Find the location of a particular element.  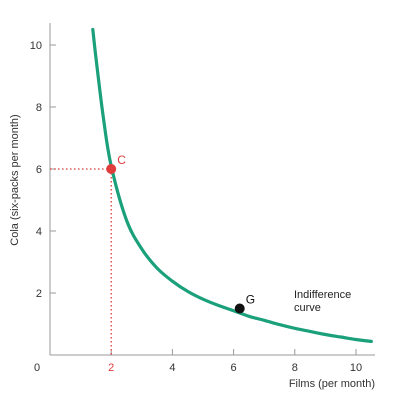

point-c-label: C is located at coordinates (121, 160).